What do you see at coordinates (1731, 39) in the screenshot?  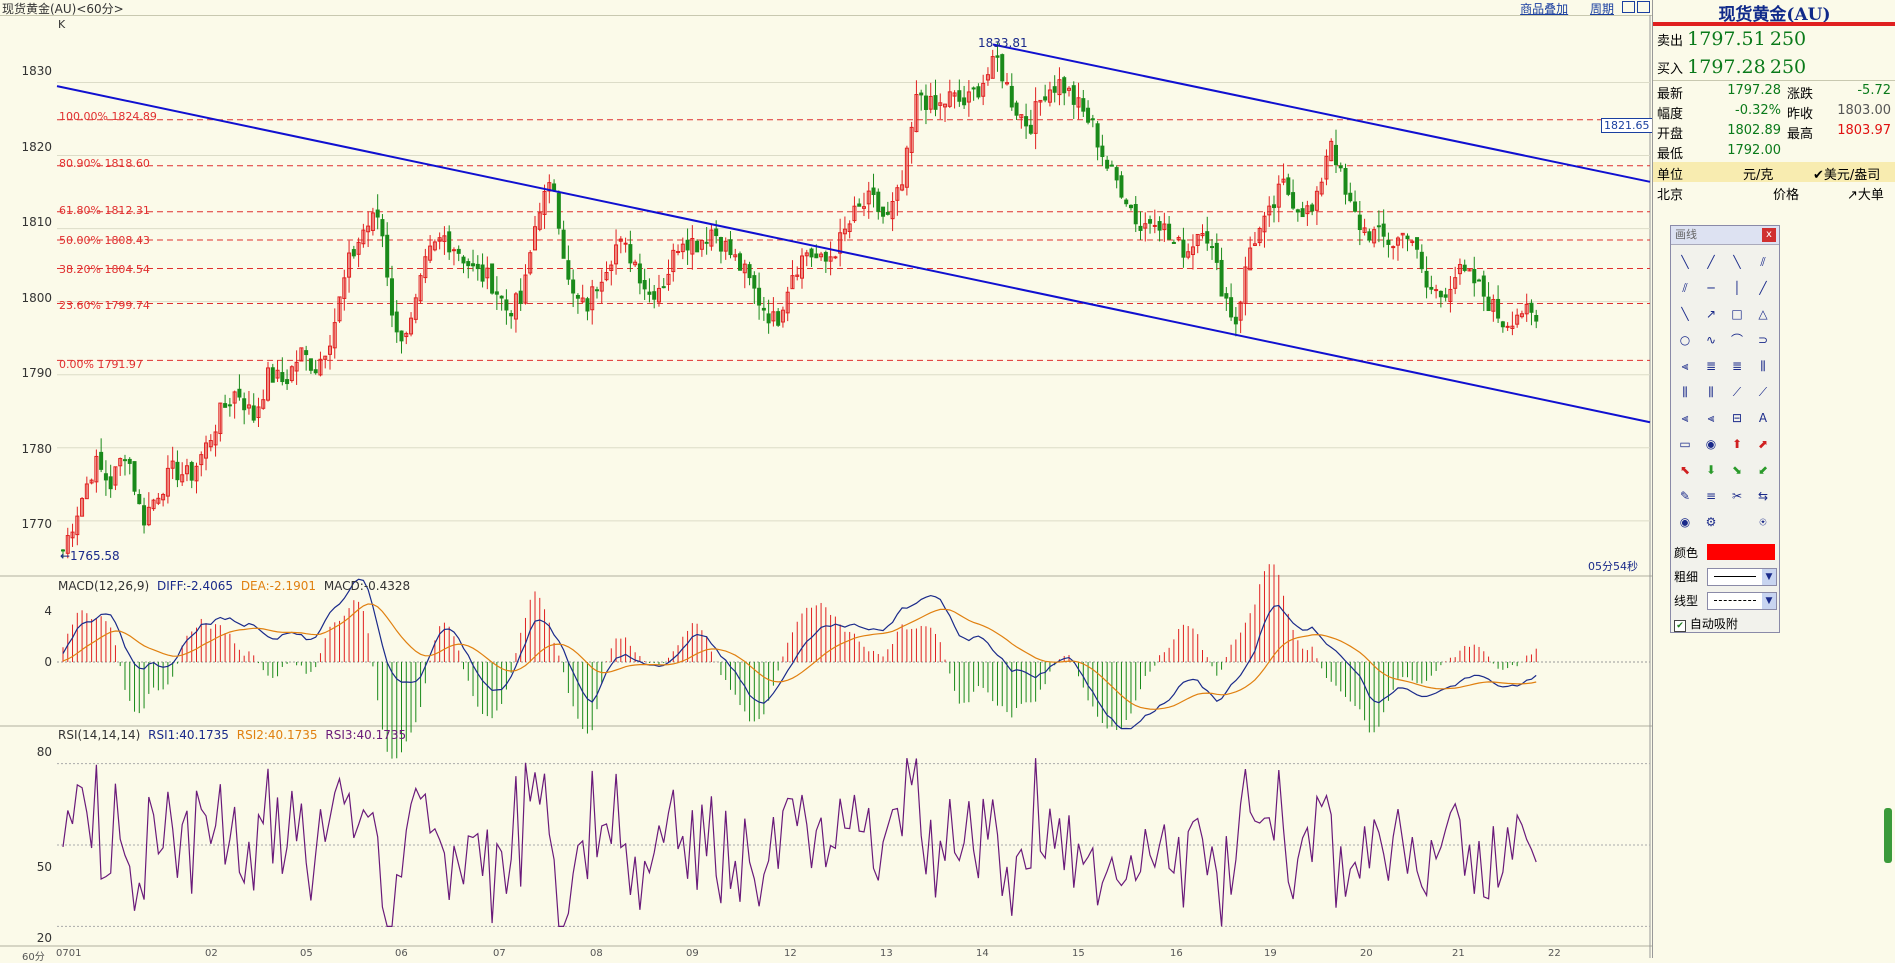 I see `sell-row: 卖出 1797.51 250` at bounding box center [1731, 39].